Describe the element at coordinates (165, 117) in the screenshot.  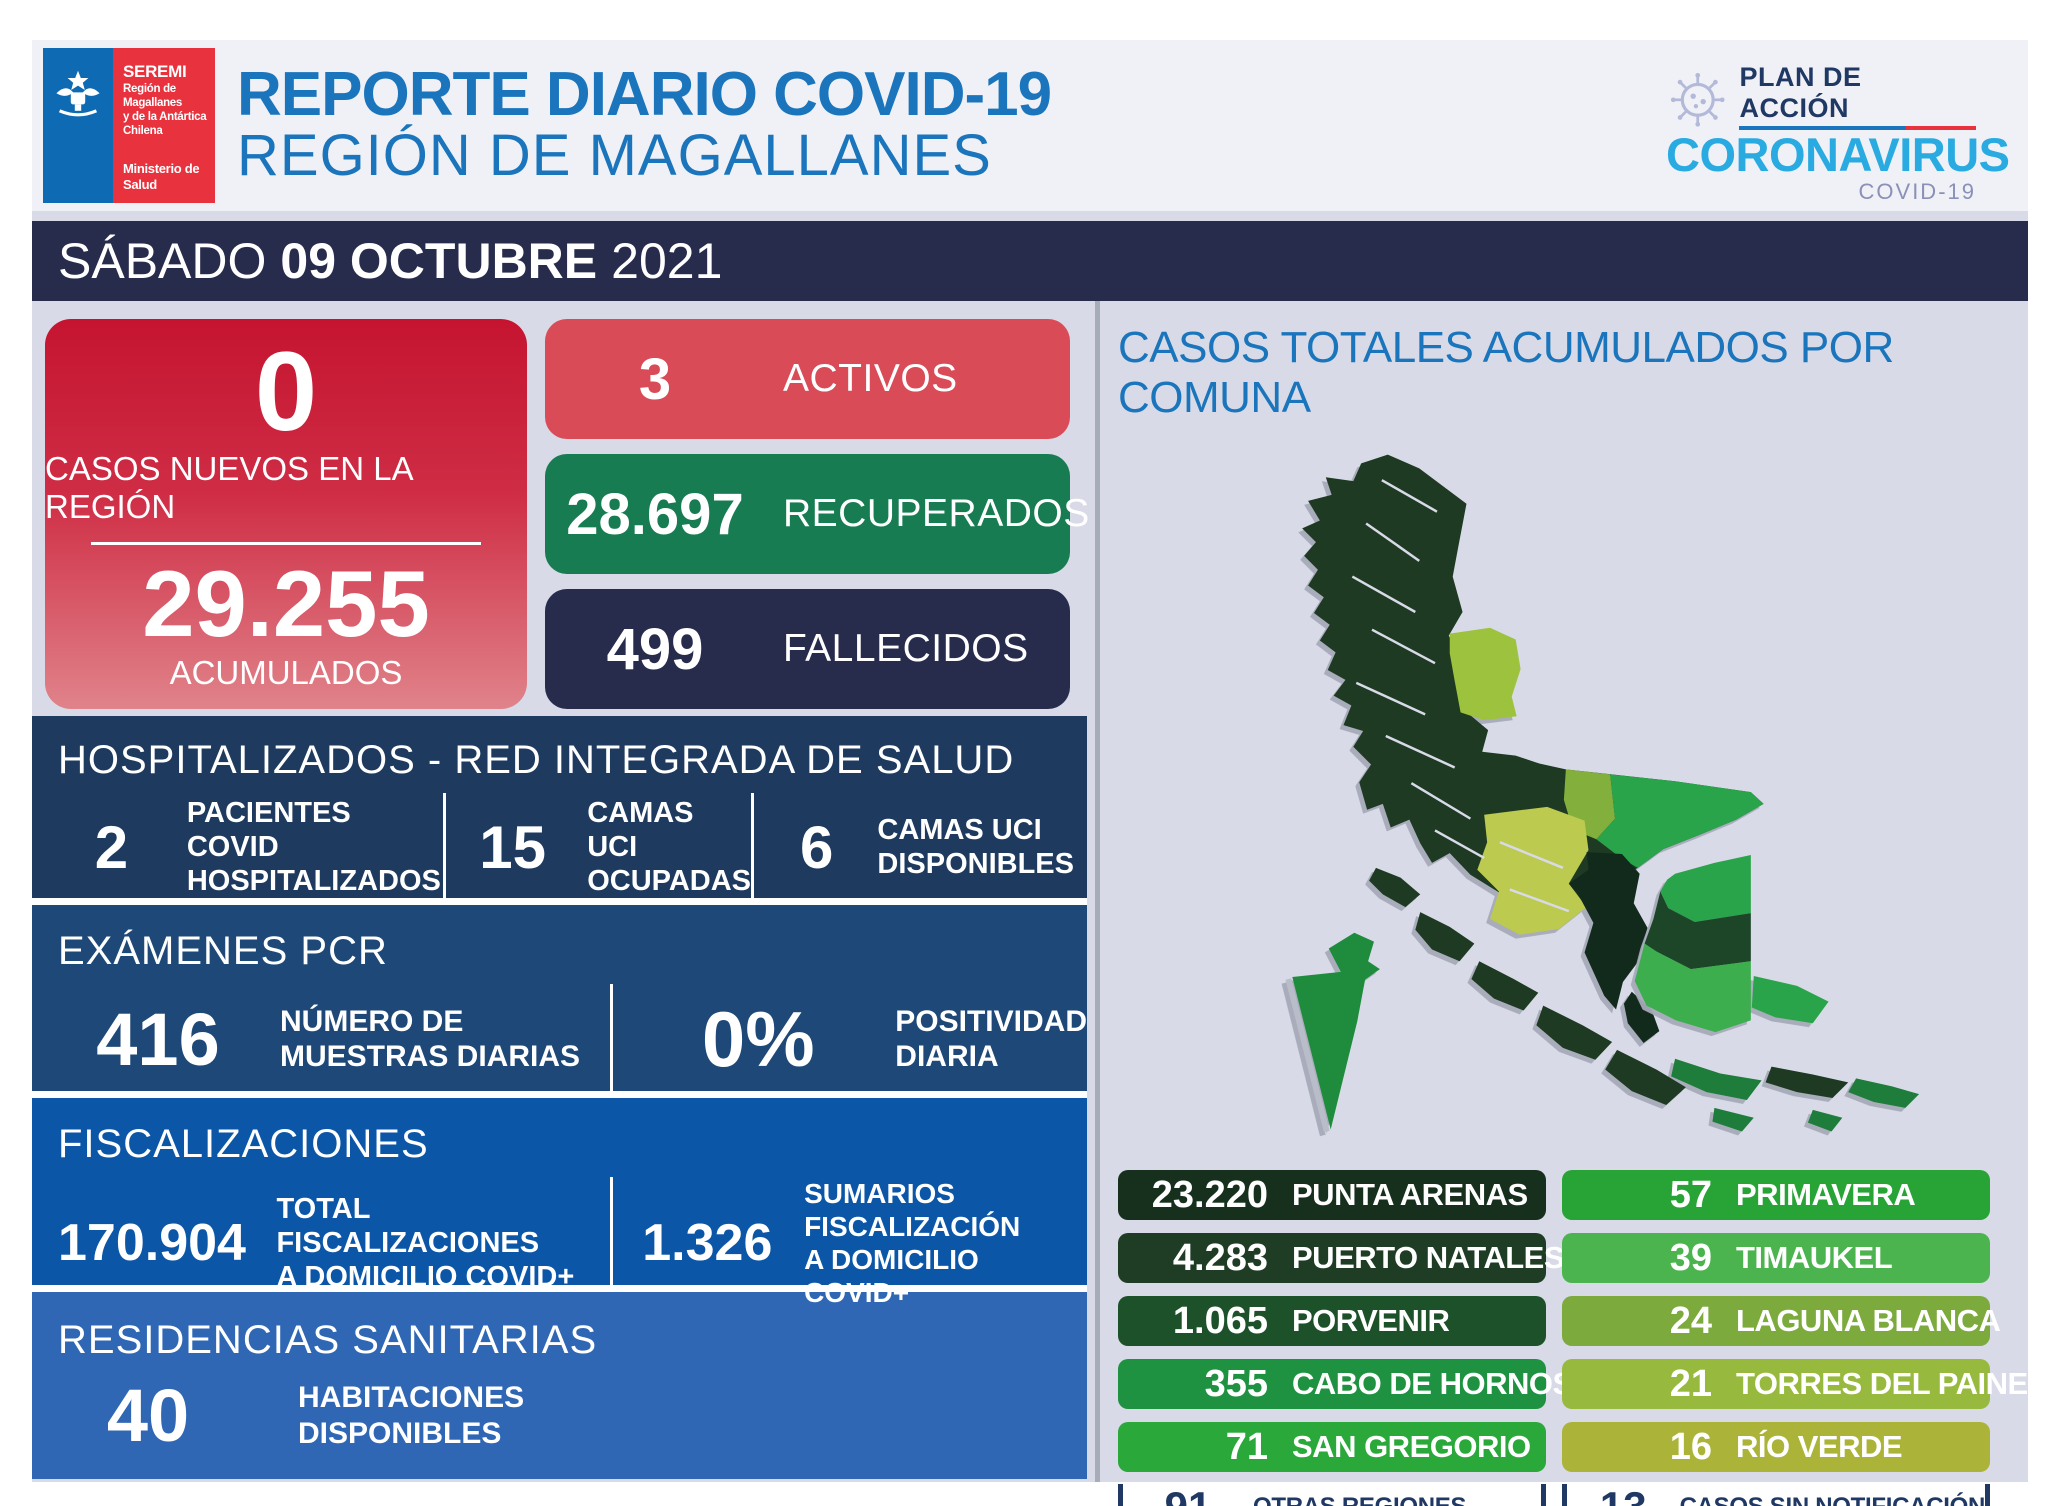
I see `logo-region-line: y de la Antártica` at that location.